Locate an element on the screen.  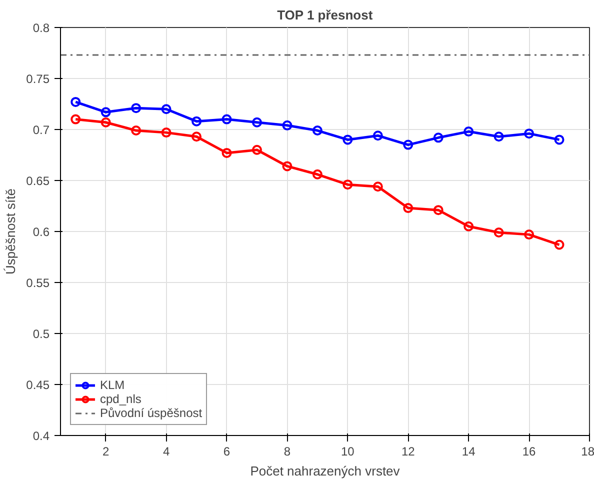
x-tick-label: 10 is located at coordinates (348, 451).